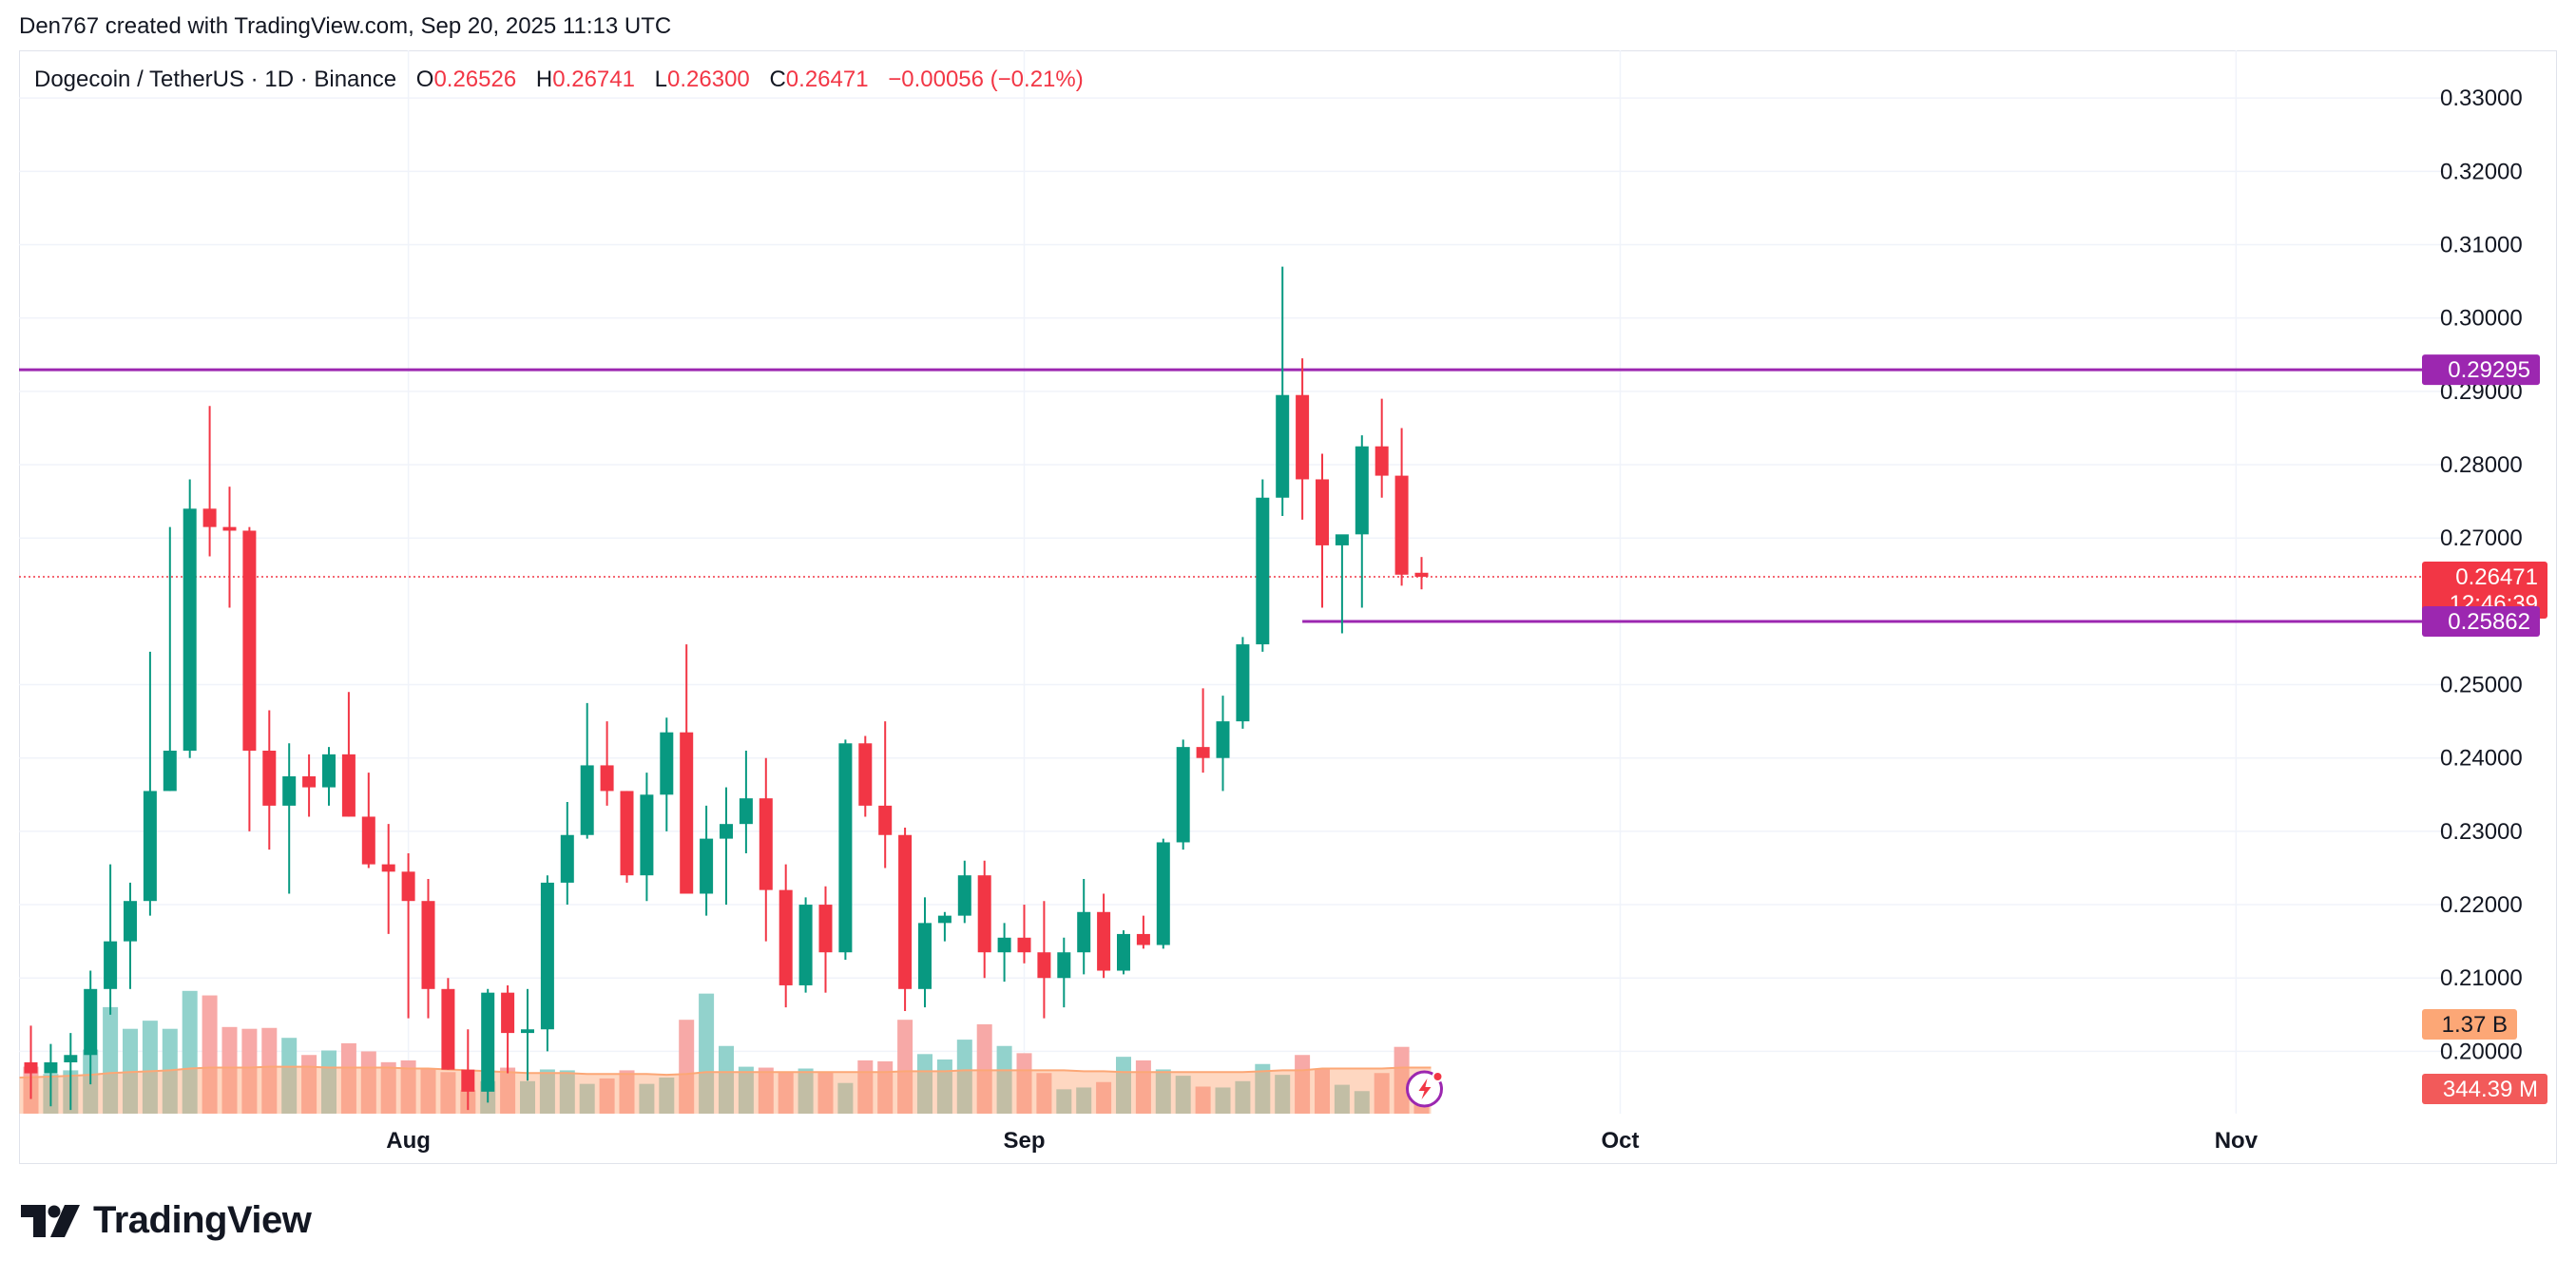 This screenshot has width=2576, height=1279. What do you see at coordinates (1425, 1089) in the screenshot?
I see `lightning-icon` at bounding box center [1425, 1089].